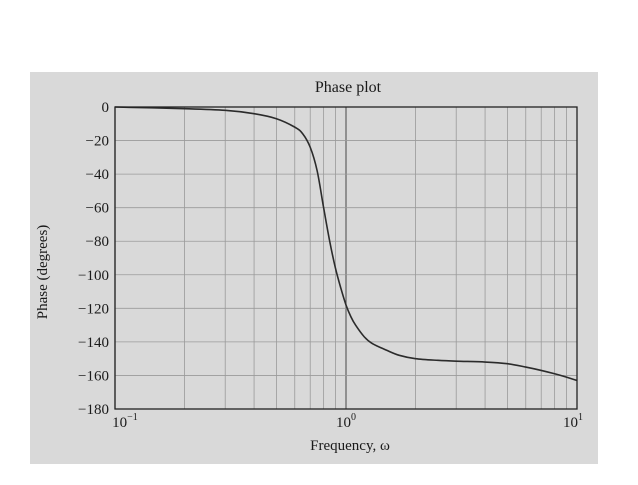 This screenshot has width=638, height=485. What do you see at coordinates (350, 446) in the screenshot?
I see `x-axis-label: Frequency, ω` at bounding box center [350, 446].